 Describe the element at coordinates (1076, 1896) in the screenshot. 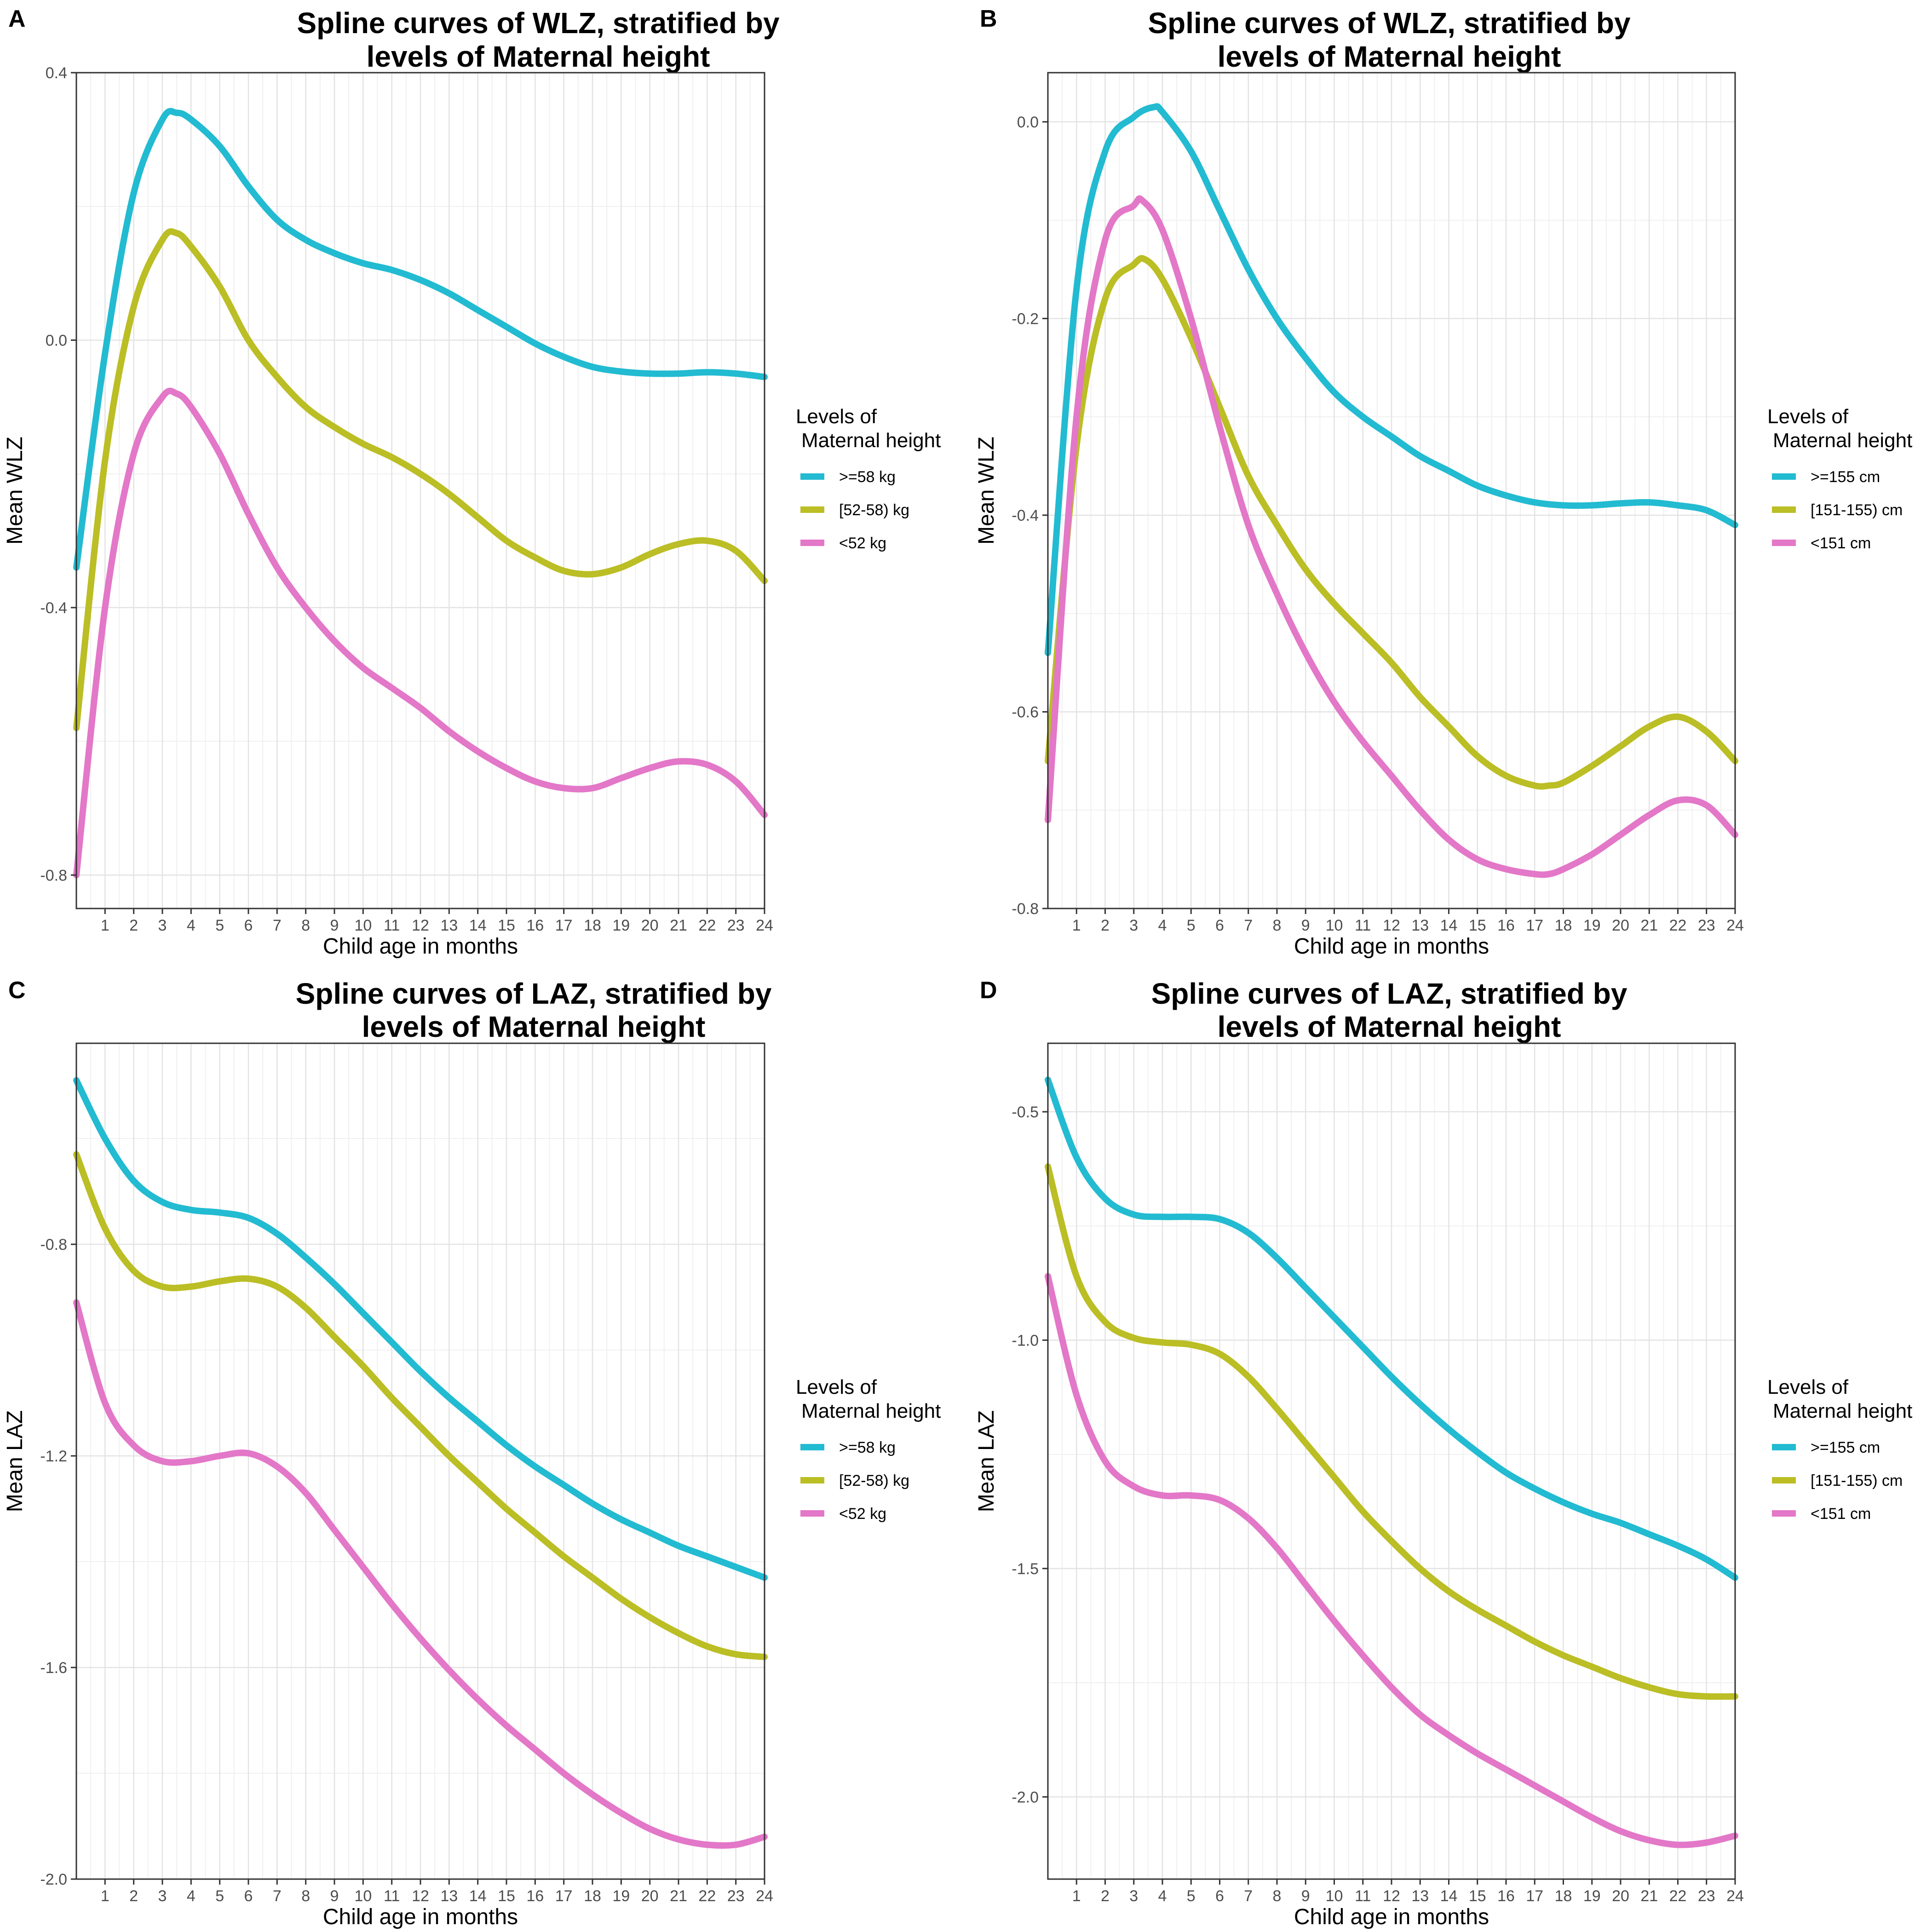

I see `x-tick-label: 1` at that location.